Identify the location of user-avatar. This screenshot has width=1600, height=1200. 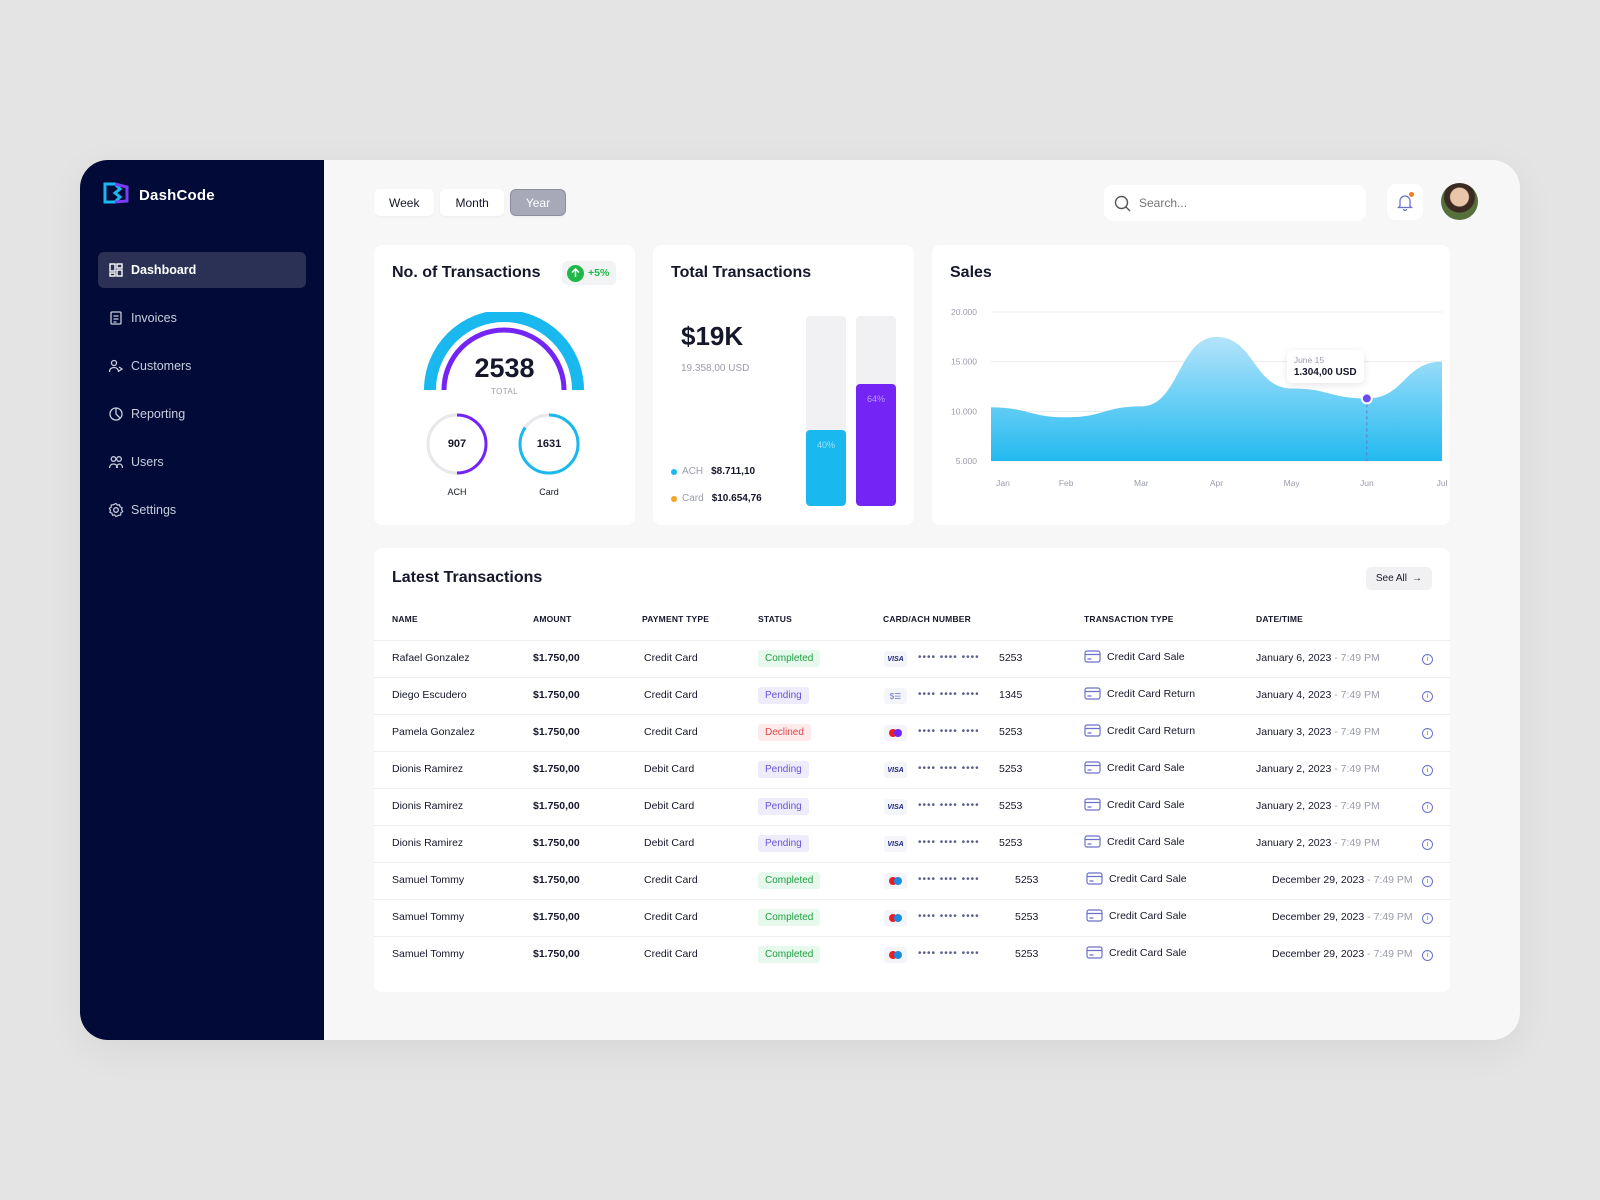
(1459, 201).